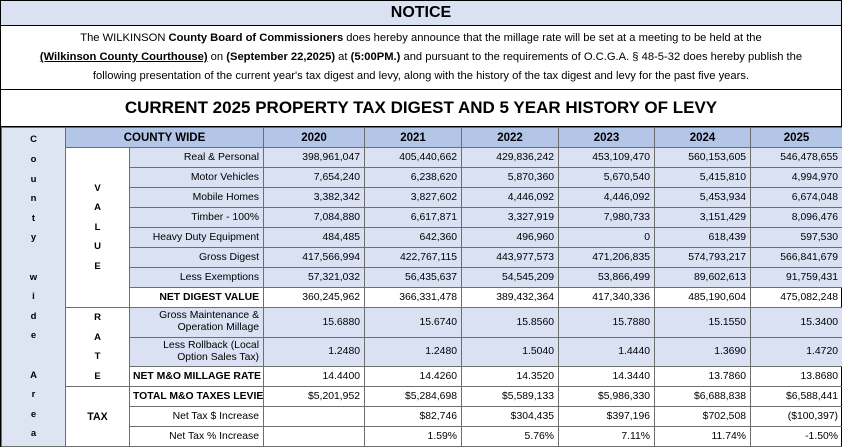 The width and height of the screenshot is (842, 447). Describe the element at coordinates (703, 436) in the screenshot. I see `value-cell: 11.74%` at that location.